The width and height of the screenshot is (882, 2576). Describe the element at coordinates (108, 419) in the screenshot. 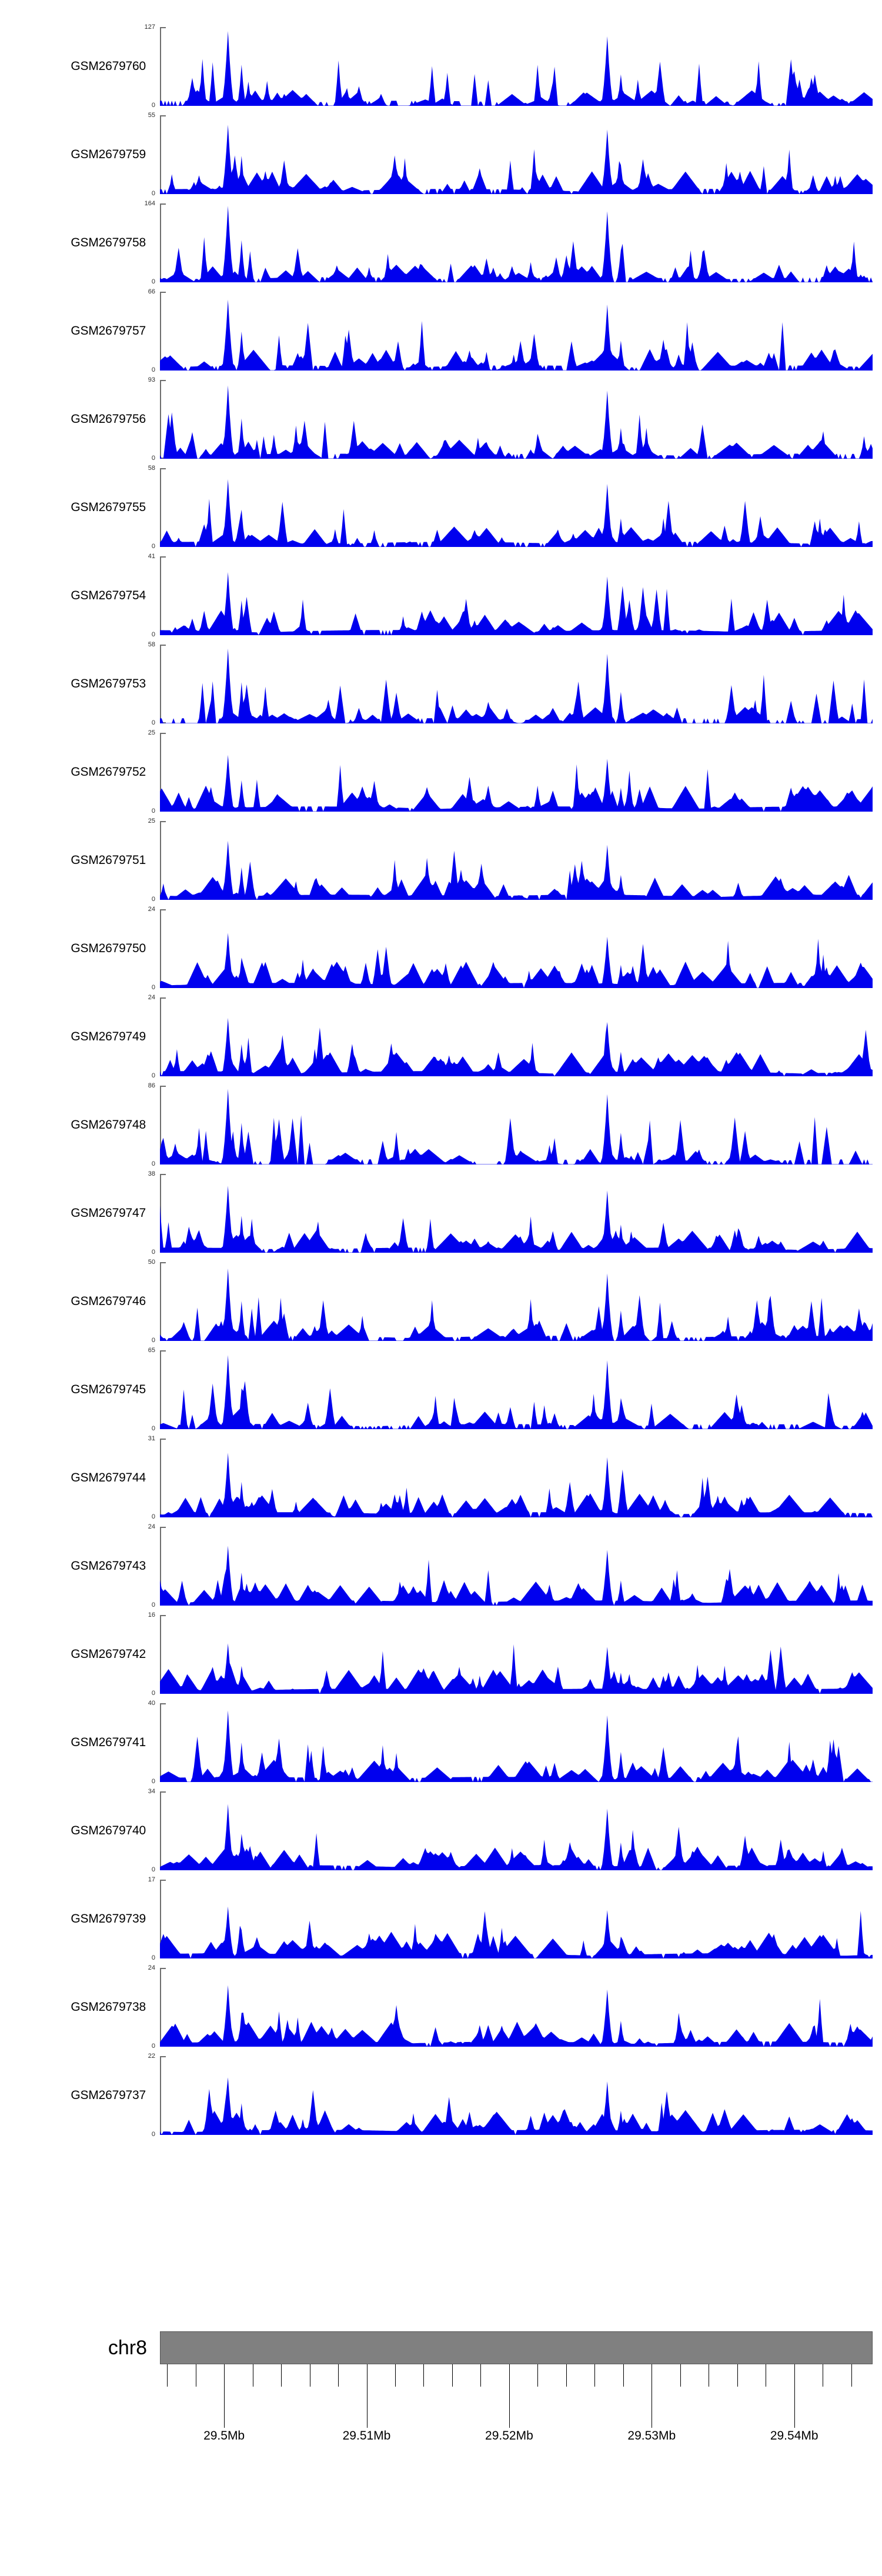

I see `track-label: GSM2679756` at that location.